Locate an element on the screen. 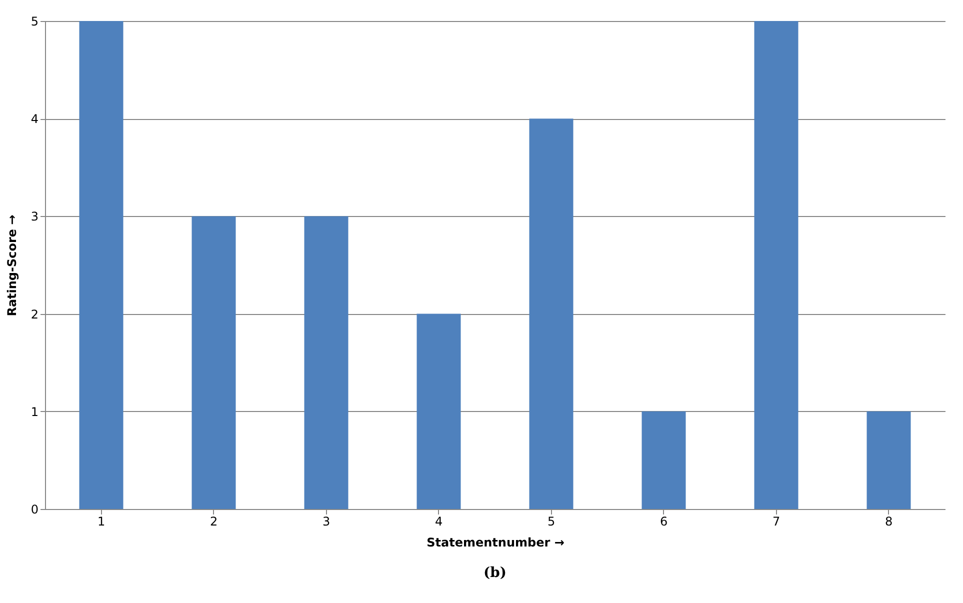 Image resolution: width=963 pixels, height=603 pixels. y-tick-label: 2 is located at coordinates (34, 314).